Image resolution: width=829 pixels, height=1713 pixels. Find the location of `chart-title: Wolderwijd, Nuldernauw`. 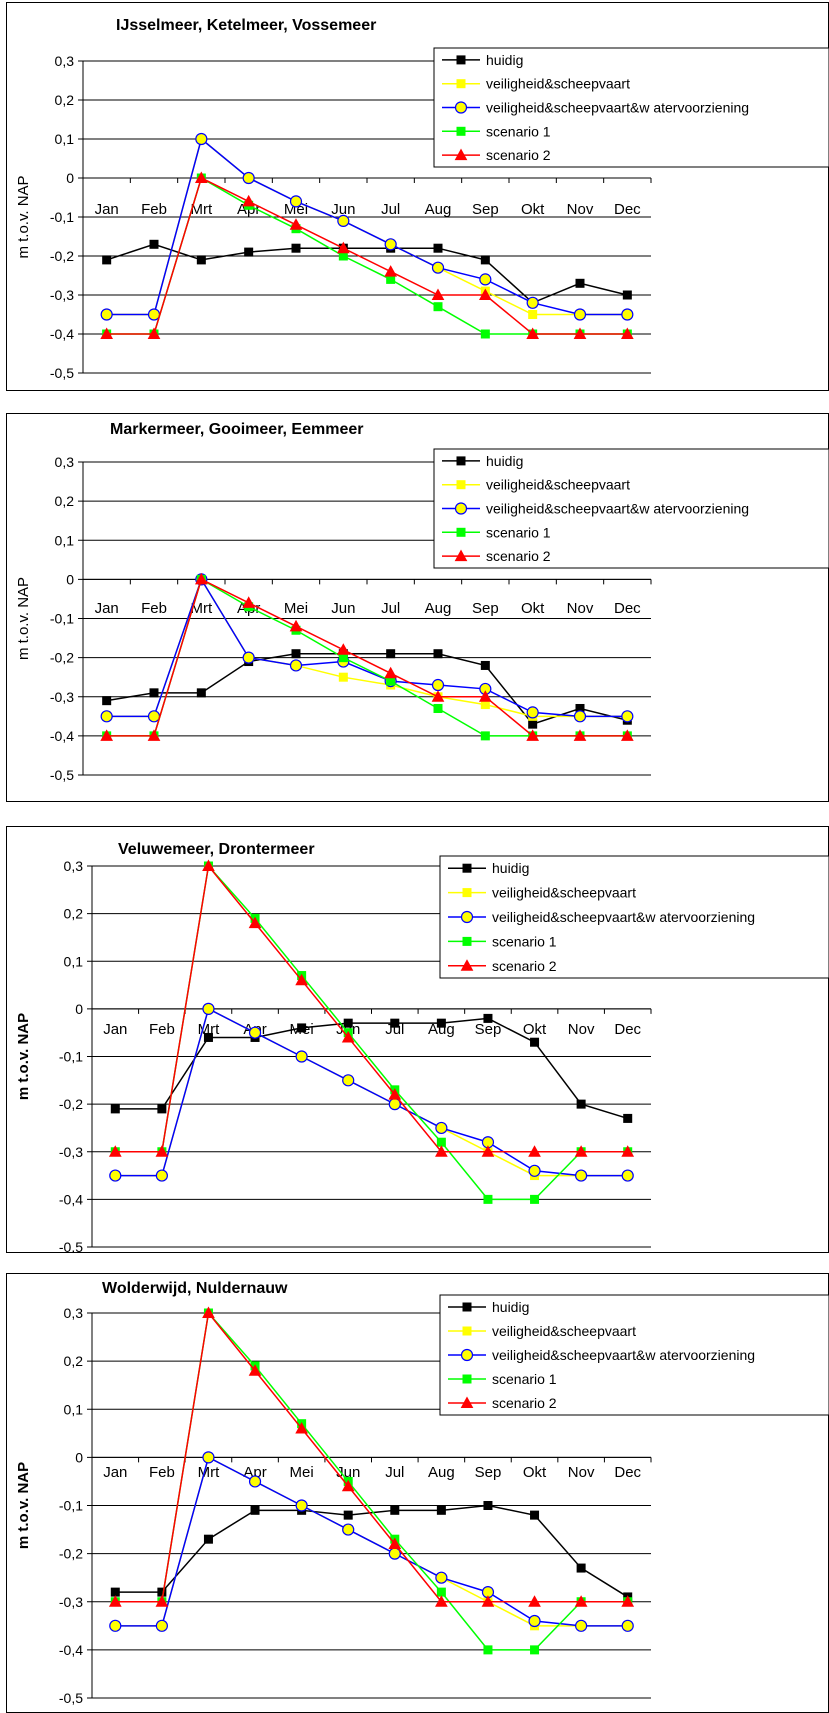

chart-title: Wolderwijd, Nuldernauw is located at coordinates (195, 1288).